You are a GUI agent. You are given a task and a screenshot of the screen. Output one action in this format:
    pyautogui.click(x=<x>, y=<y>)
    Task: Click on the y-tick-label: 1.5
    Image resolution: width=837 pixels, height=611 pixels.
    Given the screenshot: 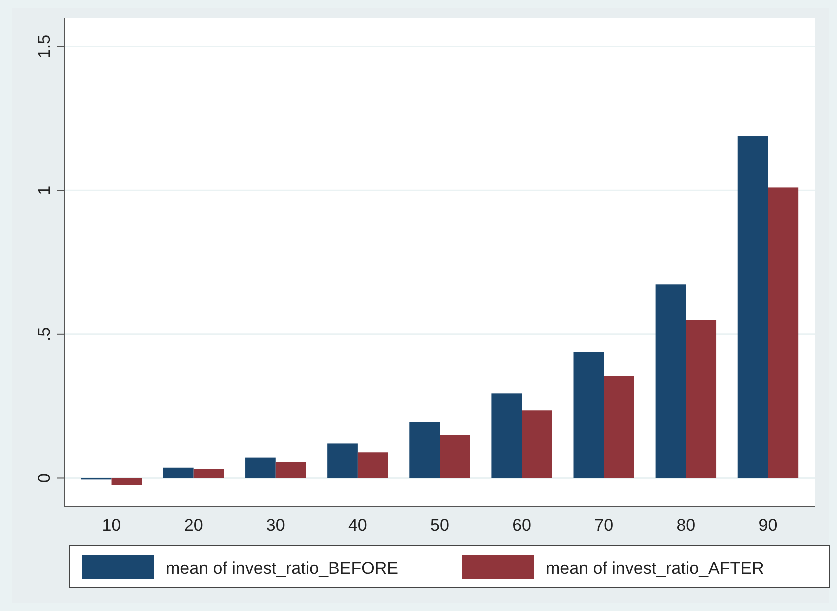 What is the action you would take?
    pyautogui.click(x=44, y=46)
    